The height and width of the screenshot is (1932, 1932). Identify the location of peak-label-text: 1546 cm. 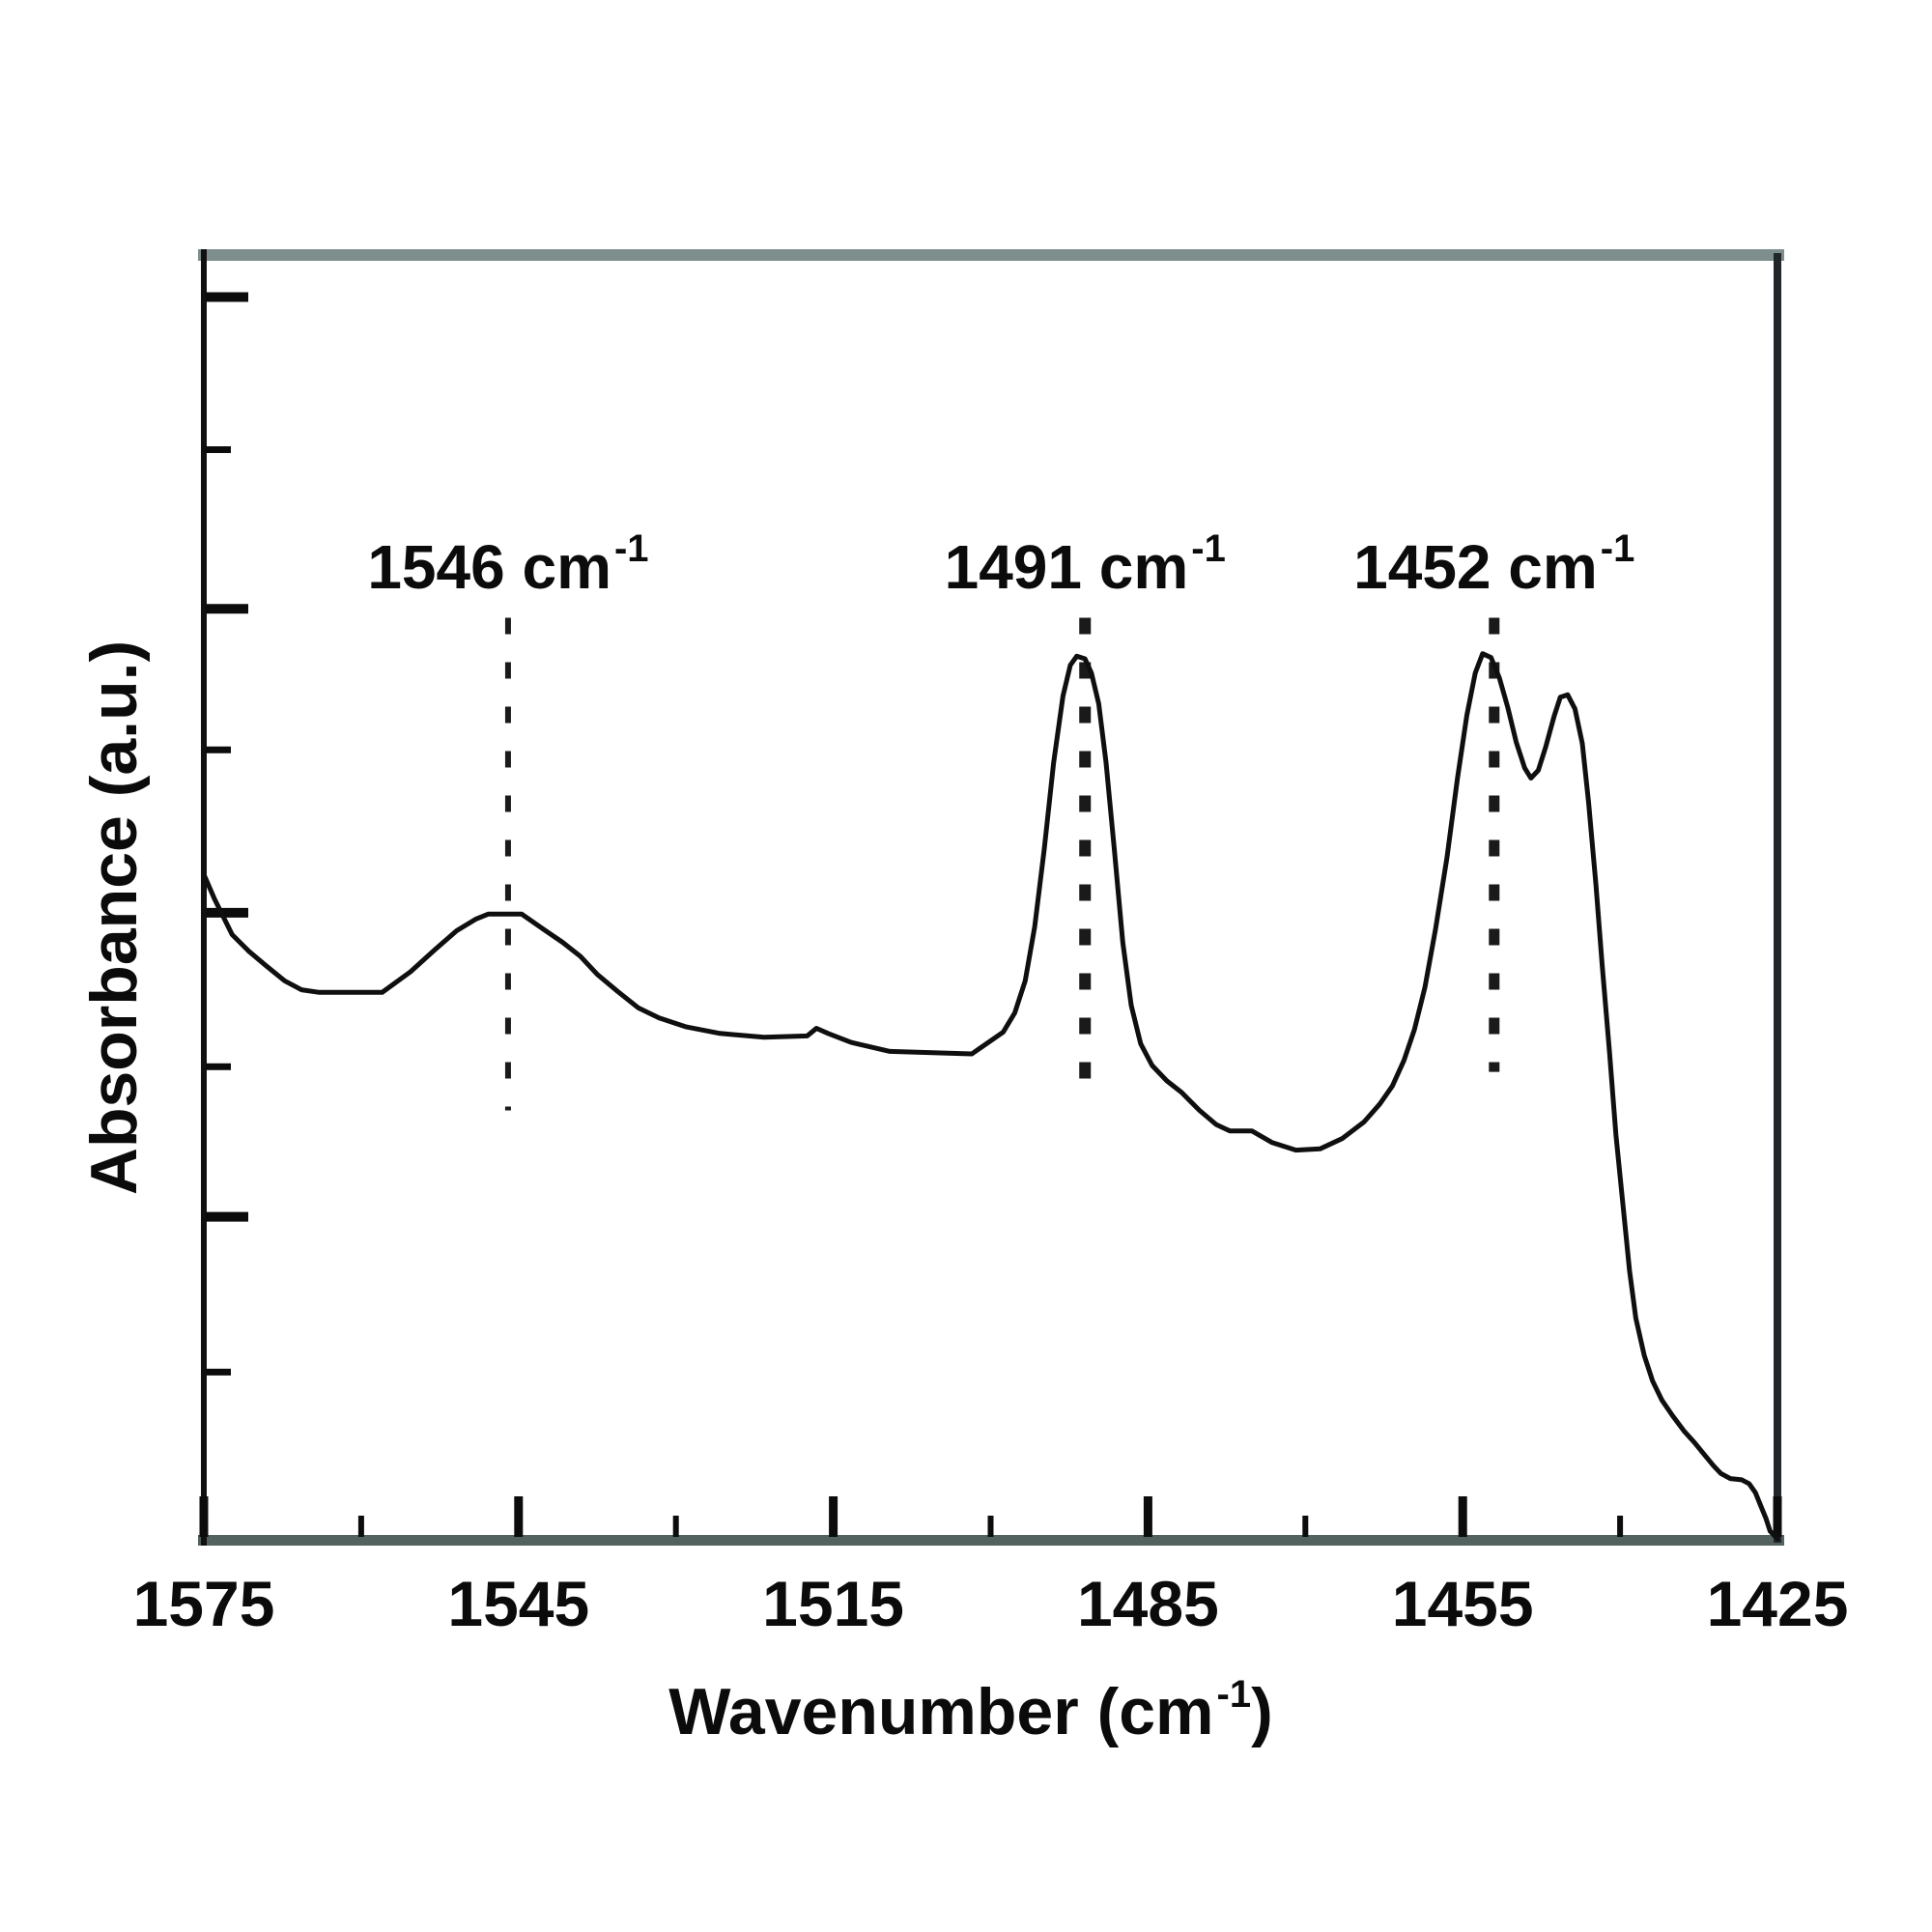
(489, 567).